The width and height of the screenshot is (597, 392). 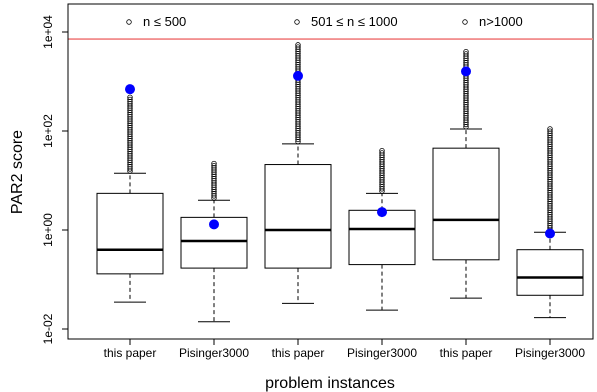 What do you see at coordinates (330, 383) in the screenshot?
I see `x-axis-title: problem instances` at bounding box center [330, 383].